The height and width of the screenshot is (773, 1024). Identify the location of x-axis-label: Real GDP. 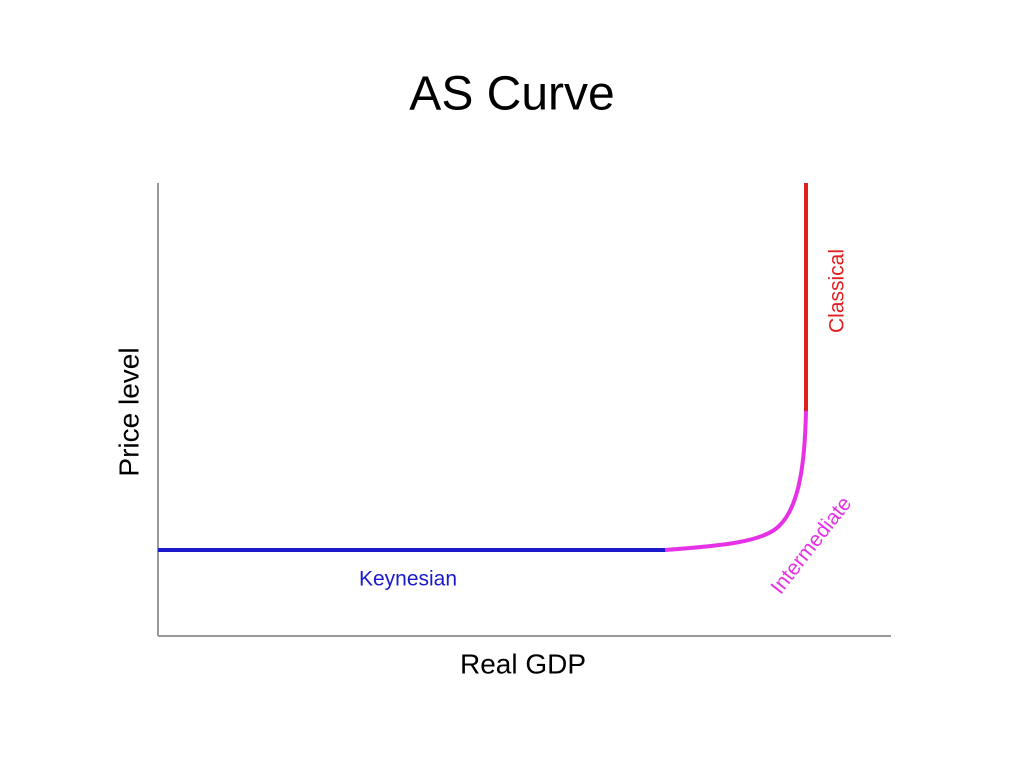
(523, 663).